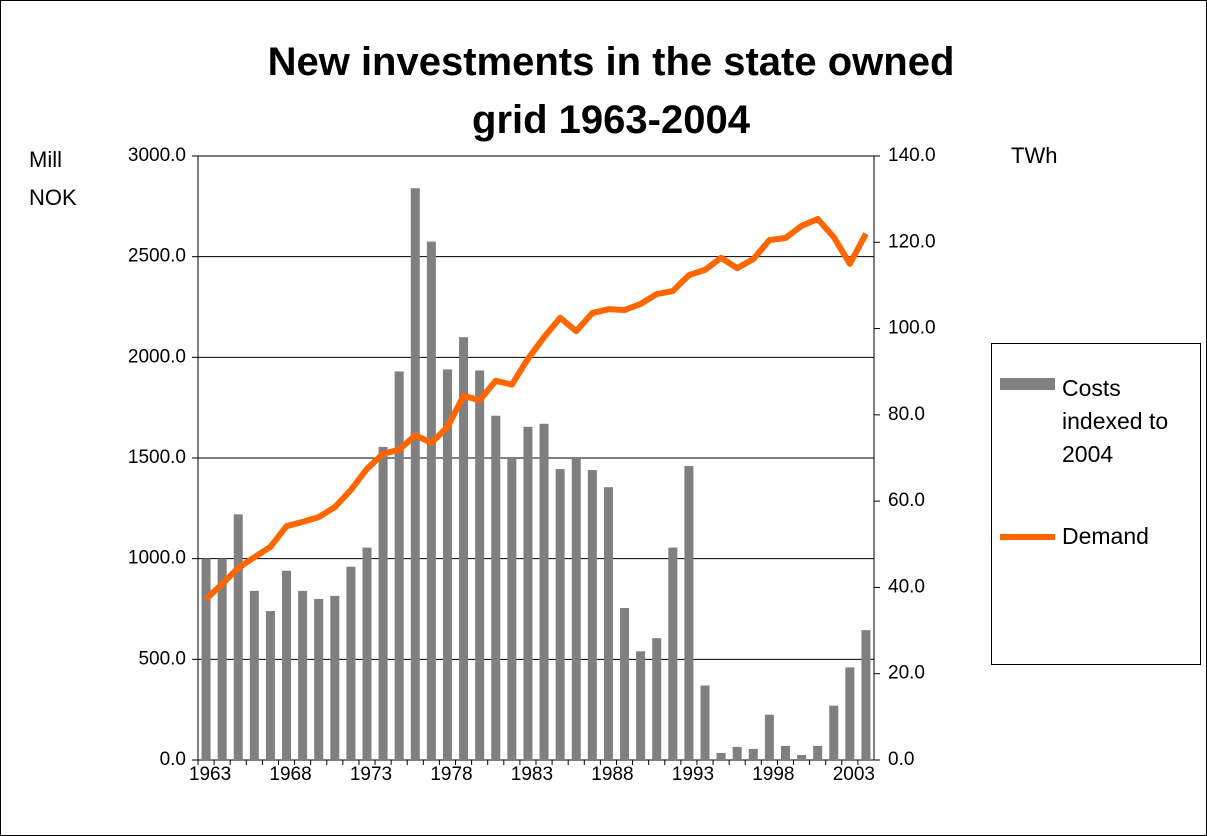  I want to click on y2-tick-label: 20.0, so click(906, 673).